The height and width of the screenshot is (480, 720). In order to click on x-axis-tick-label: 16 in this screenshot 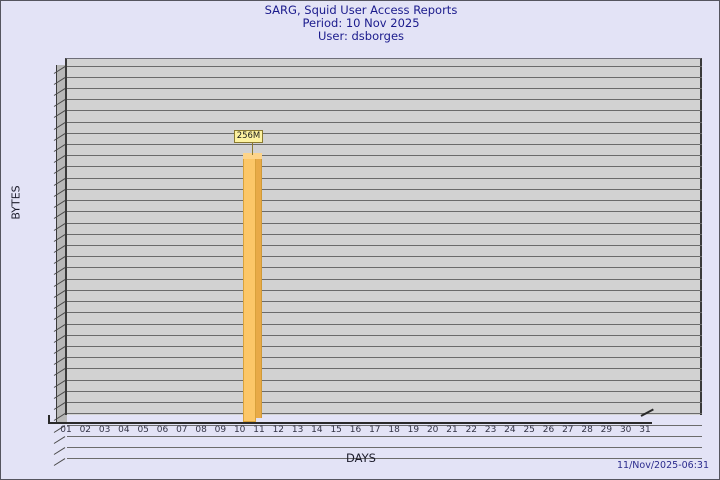, I will do `click(355, 430)`.